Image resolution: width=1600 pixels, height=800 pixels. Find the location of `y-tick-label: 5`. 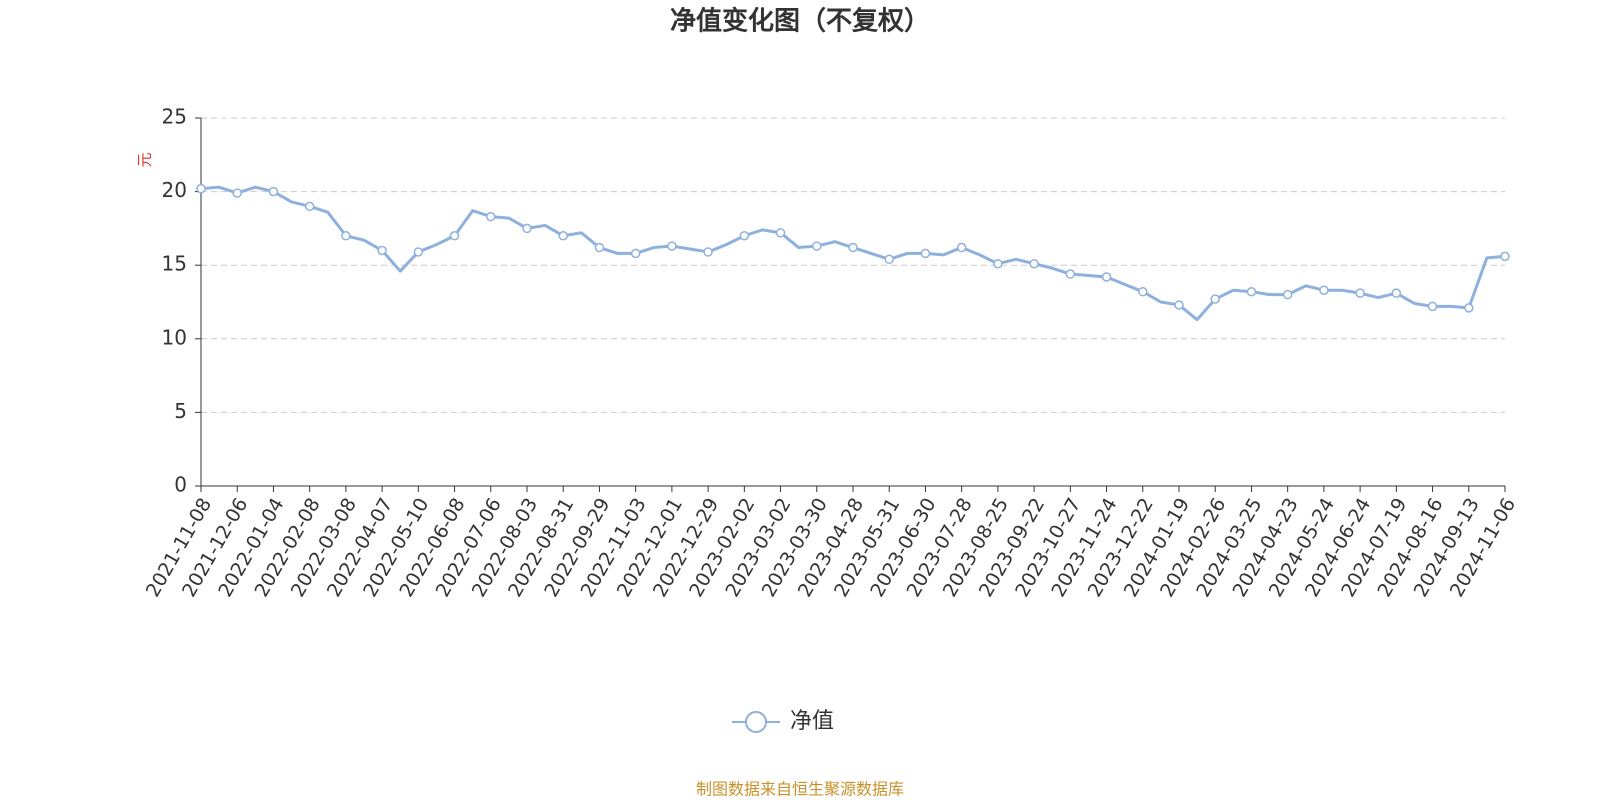

y-tick-label: 5 is located at coordinates (180, 411).